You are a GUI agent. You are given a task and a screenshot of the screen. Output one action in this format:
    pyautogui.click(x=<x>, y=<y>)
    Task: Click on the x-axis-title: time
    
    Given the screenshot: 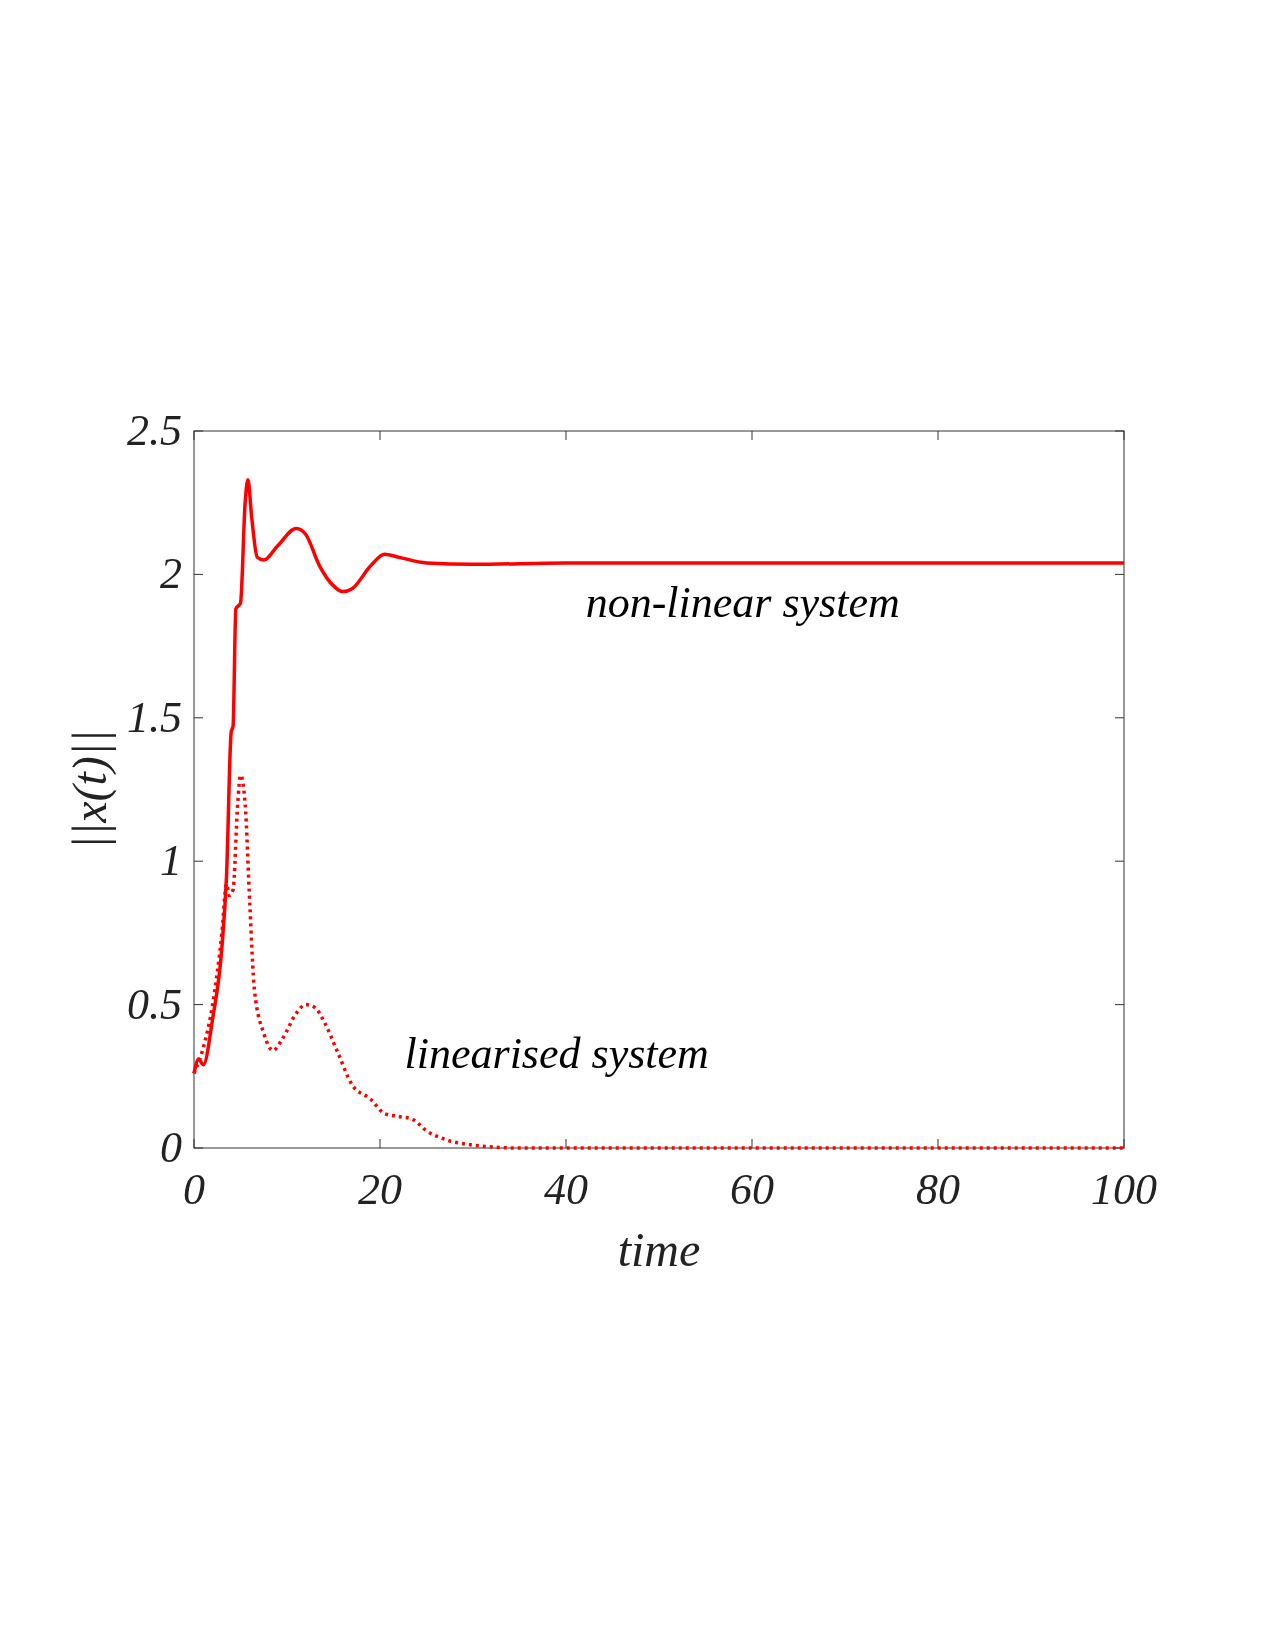 What is the action you would take?
    pyautogui.click(x=659, y=1249)
    